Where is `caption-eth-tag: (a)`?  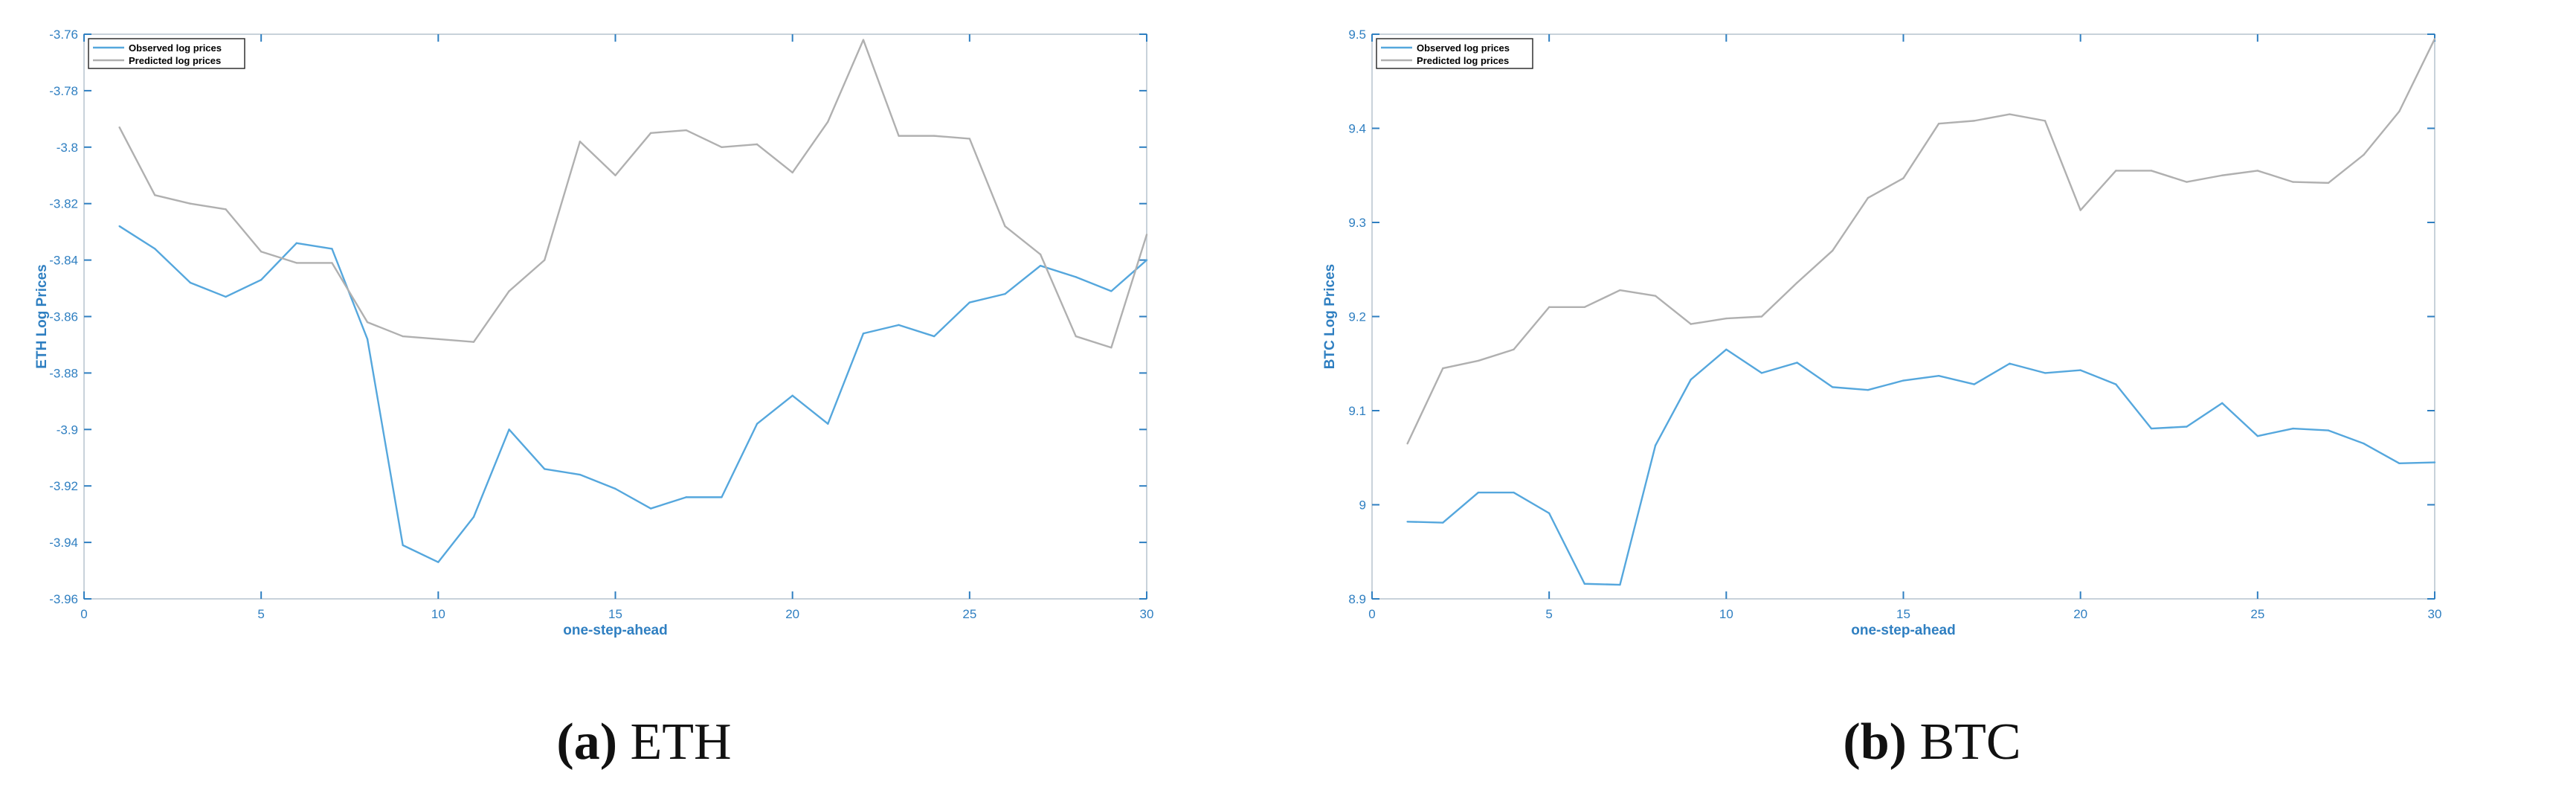 caption-eth-tag: (a) is located at coordinates (587, 742).